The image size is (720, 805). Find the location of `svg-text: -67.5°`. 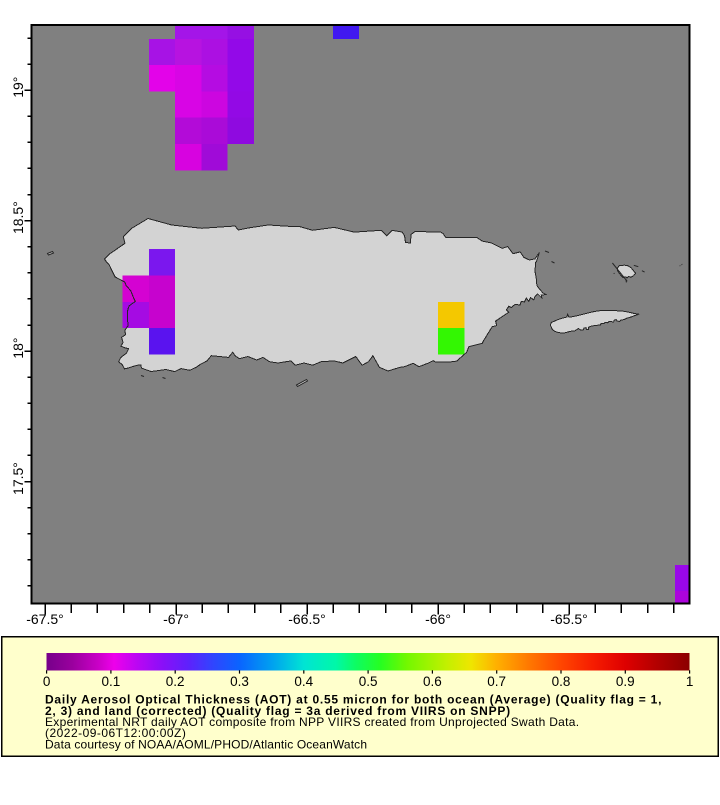

svg-text: -67.5° is located at coordinates (45, 619).